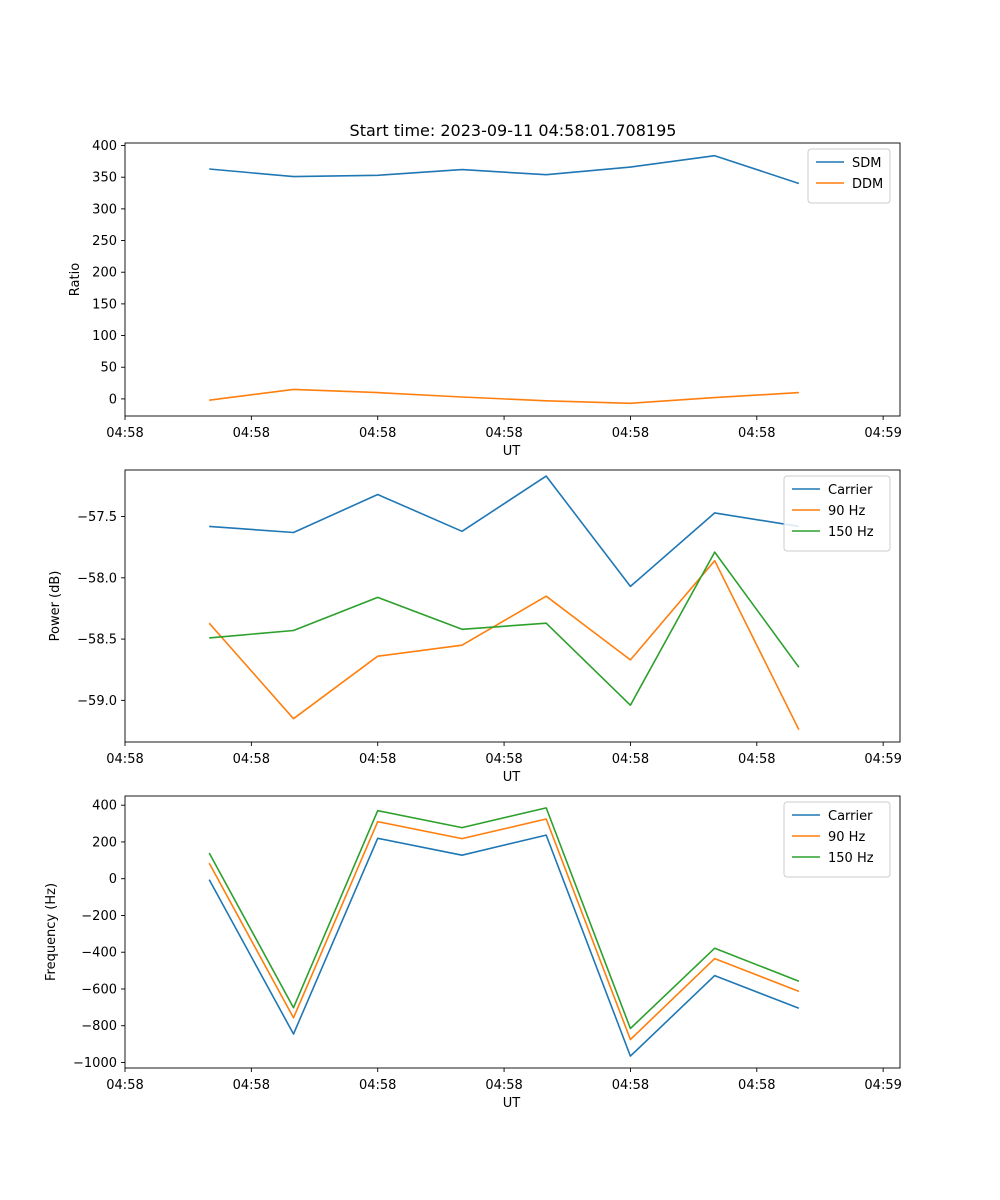 The height and width of the screenshot is (1200, 1000). Describe the element at coordinates (866, 163) in the screenshot. I see `legend-label: SDM` at that location.